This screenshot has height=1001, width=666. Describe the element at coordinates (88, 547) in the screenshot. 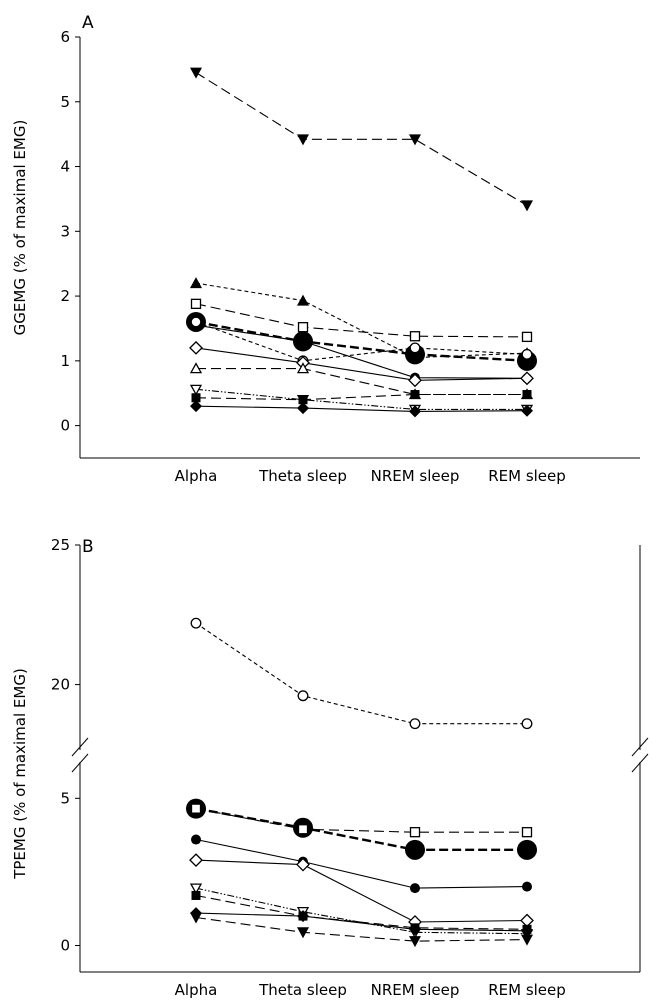

I see `panel-b-letter: B` at that location.